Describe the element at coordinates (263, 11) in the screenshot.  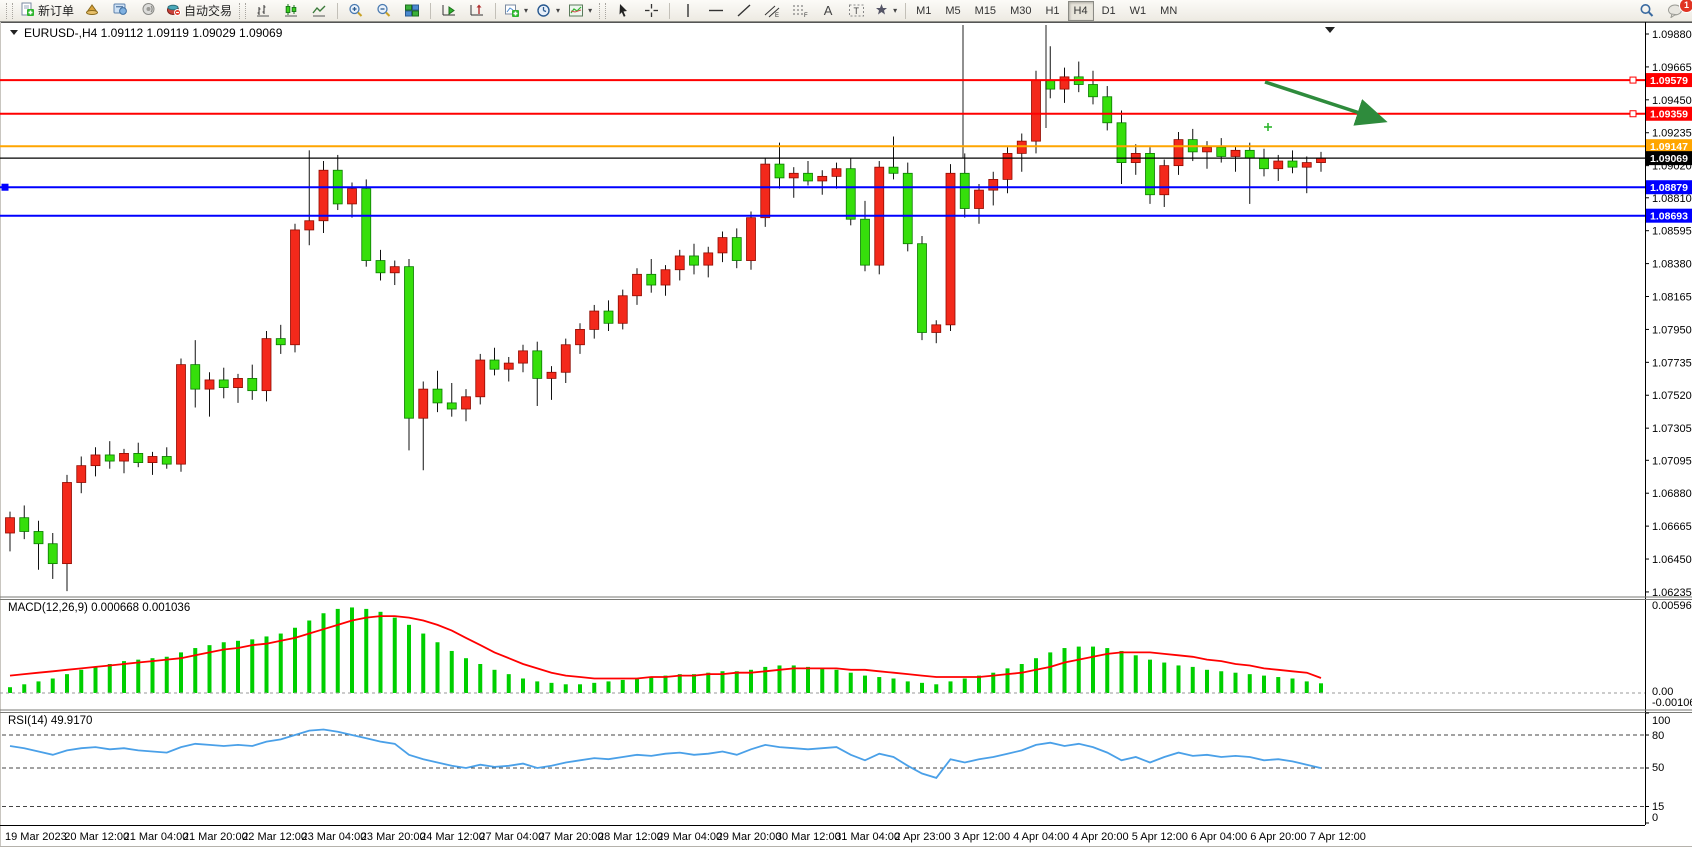
I see `bar-chart-button` at that location.